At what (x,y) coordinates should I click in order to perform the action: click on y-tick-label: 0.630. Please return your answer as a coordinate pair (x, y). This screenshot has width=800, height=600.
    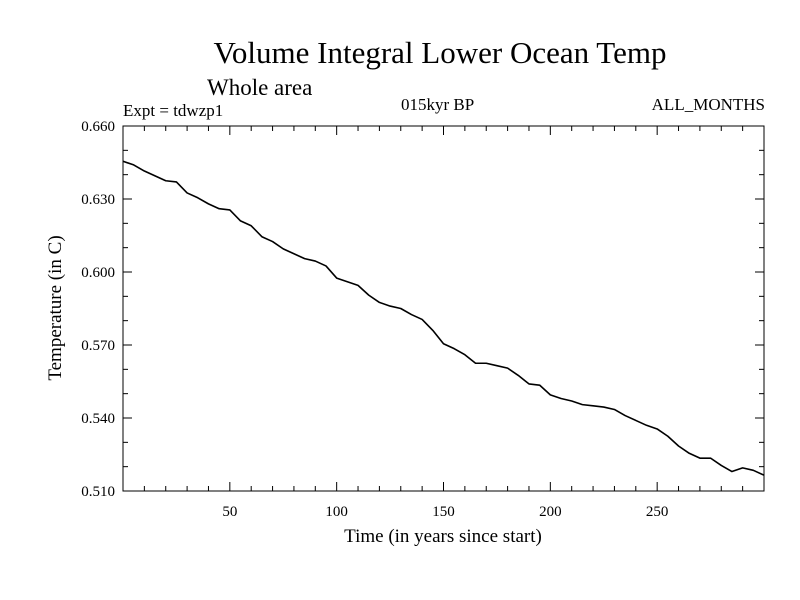
    Looking at the image, I should click on (98, 200).